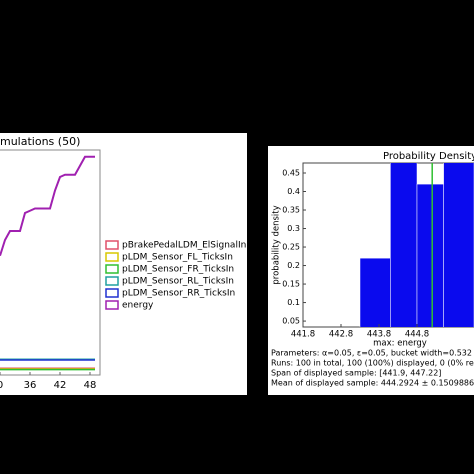 The width and height of the screenshot is (474, 474). Describe the element at coordinates (303, 335) in the screenshot. I see `x-tick-label: 441.8` at that location.